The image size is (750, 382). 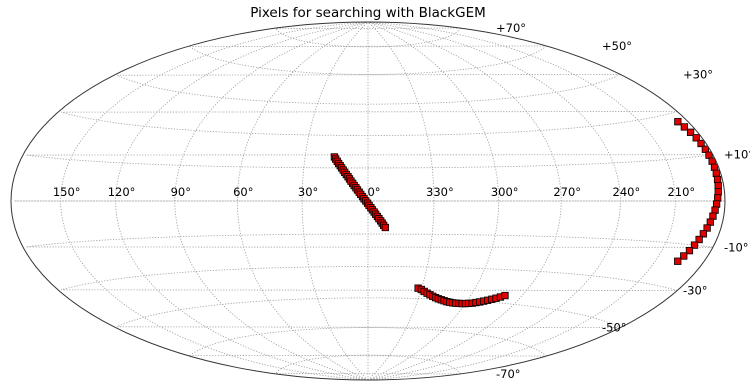 What do you see at coordinates (308, 192) in the screenshot?
I see `lon-tick-label: 30°` at bounding box center [308, 192].